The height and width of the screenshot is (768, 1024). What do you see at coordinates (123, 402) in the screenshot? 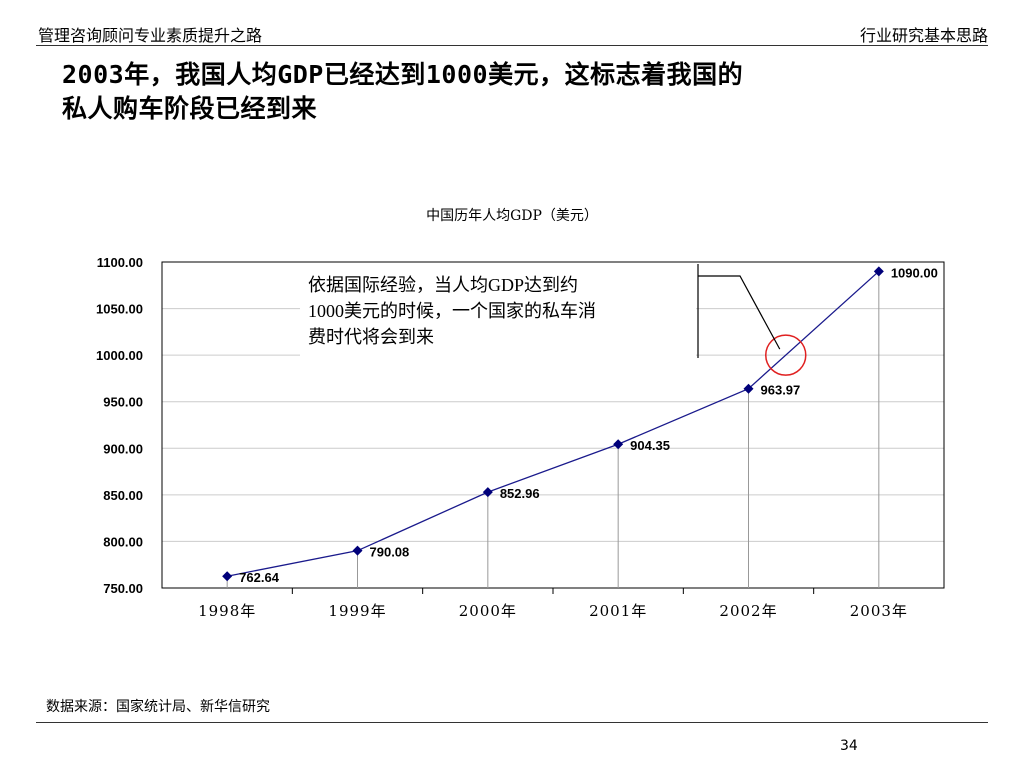
I see `y-tick-label: 950.00` at bounding box center [123, 402].